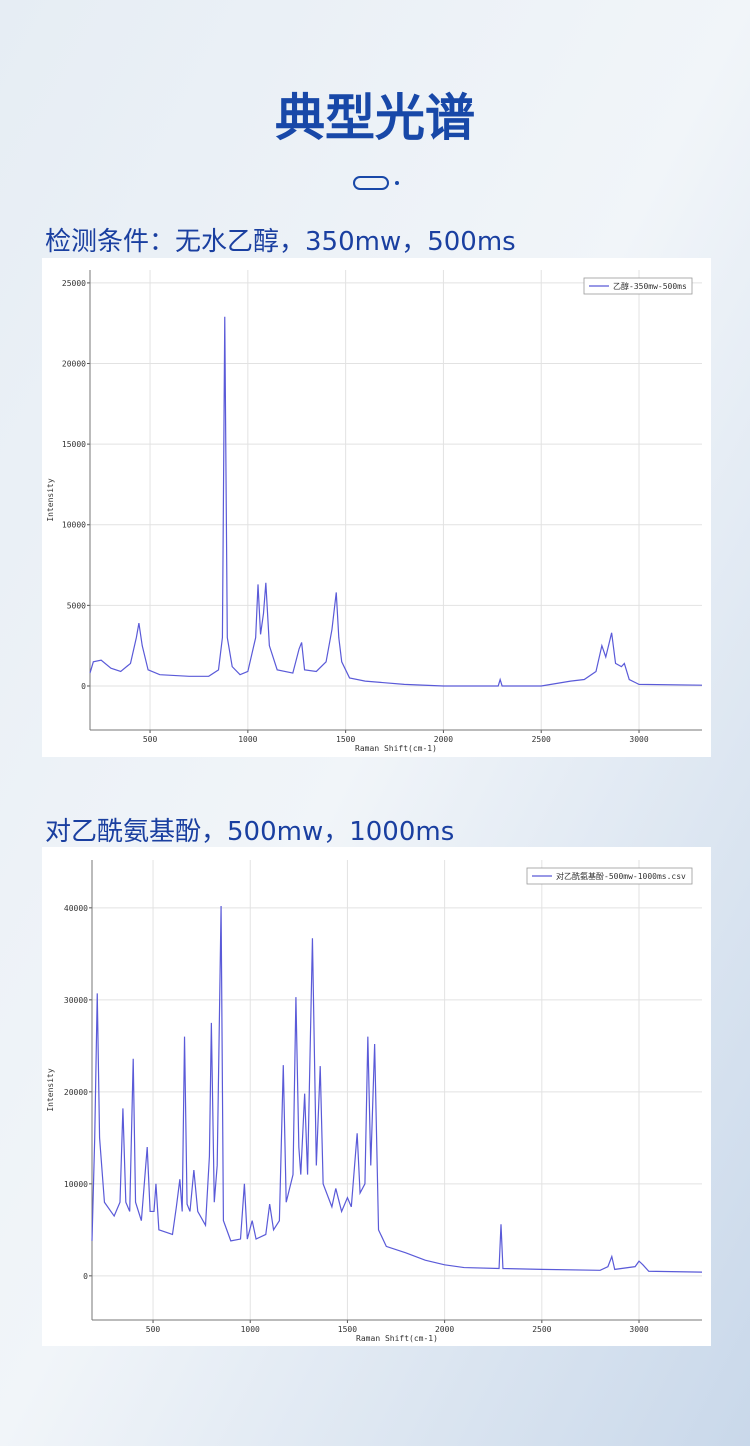 The image size is (750, 1446). Describe the element at coordinates (397, 183) in the screenshot. I see `decor-dot` at that location.